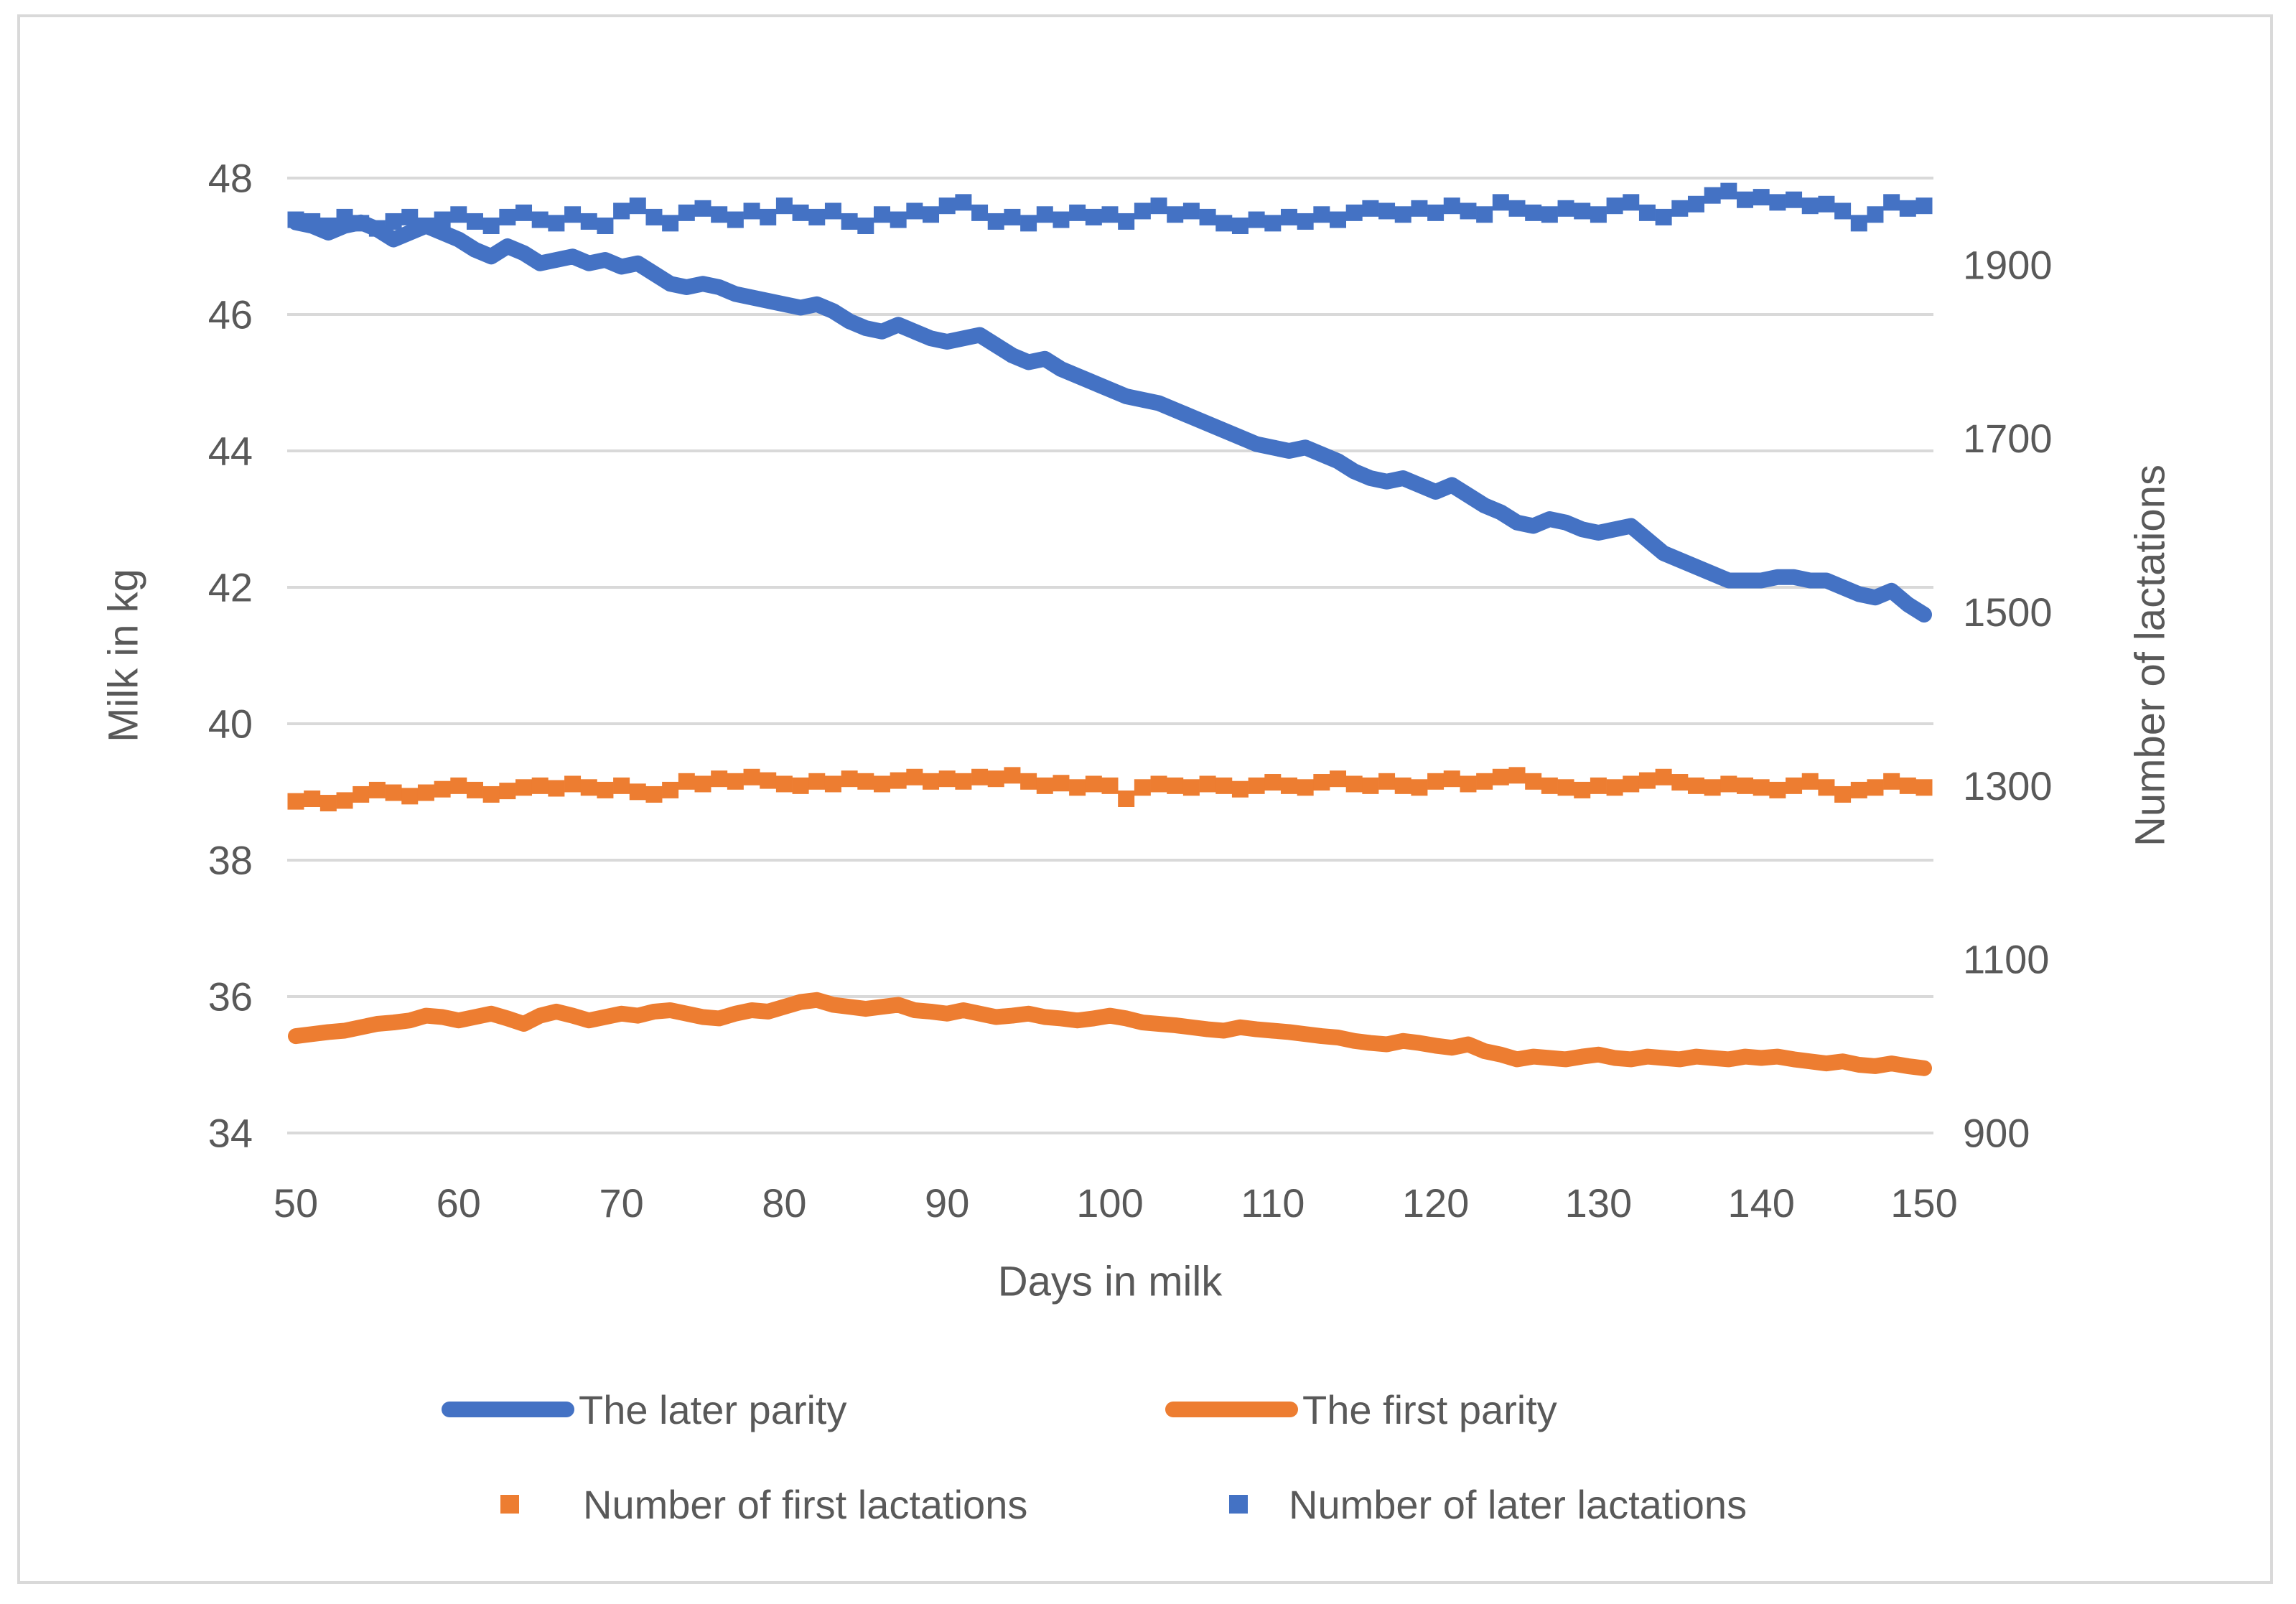 The width and height of the screenshot is (2296, 1604). What do you see at coordinates (230, 724) in the screenshot?
I see `left-axis-tick: 40` at bounding box center [230, 724].